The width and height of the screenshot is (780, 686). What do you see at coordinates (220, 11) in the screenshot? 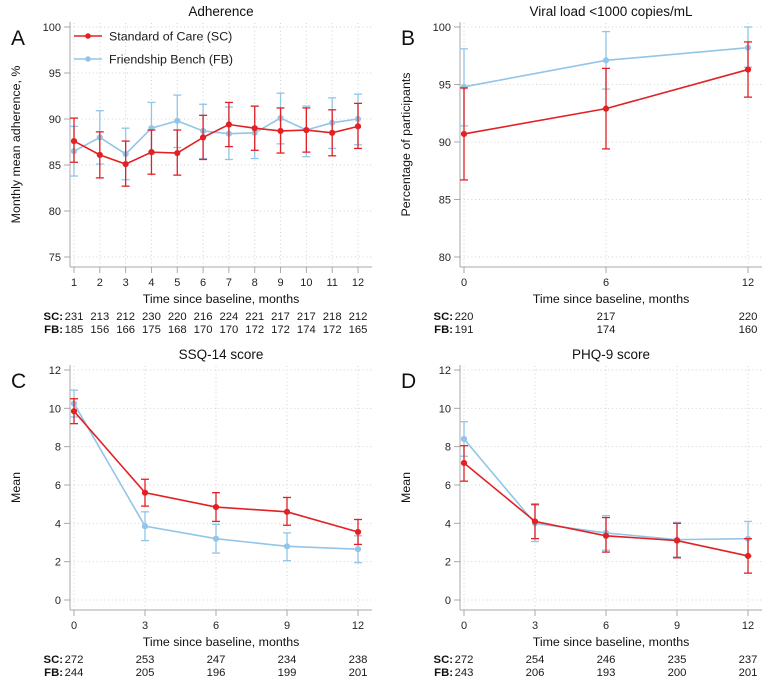
I see `chart-title: Adherence` at bounding box center [220, 11].